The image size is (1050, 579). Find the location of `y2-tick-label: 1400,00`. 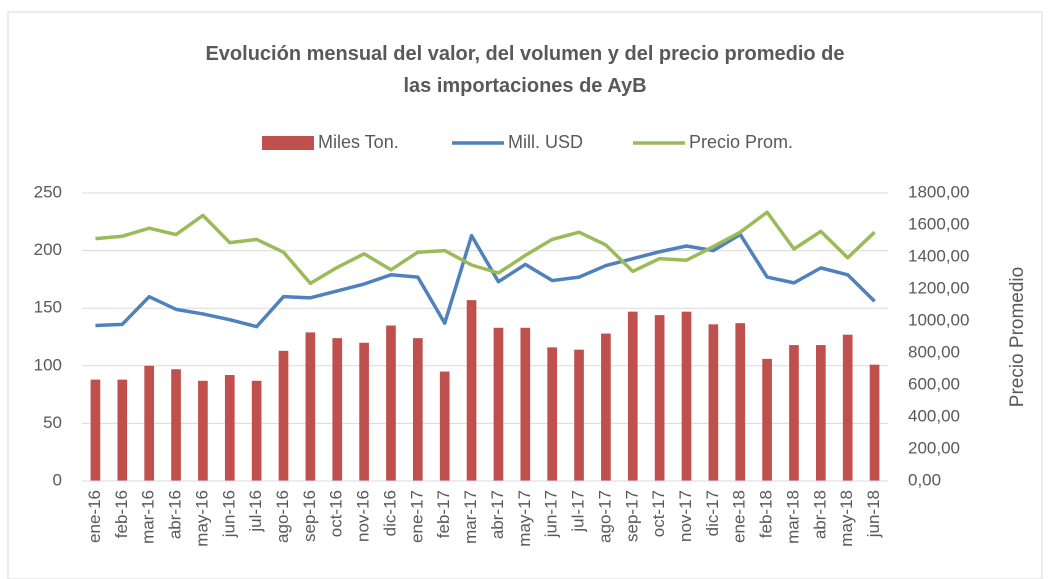

y2-tick-label: 1400,00 is located at coordinates (938, 255).